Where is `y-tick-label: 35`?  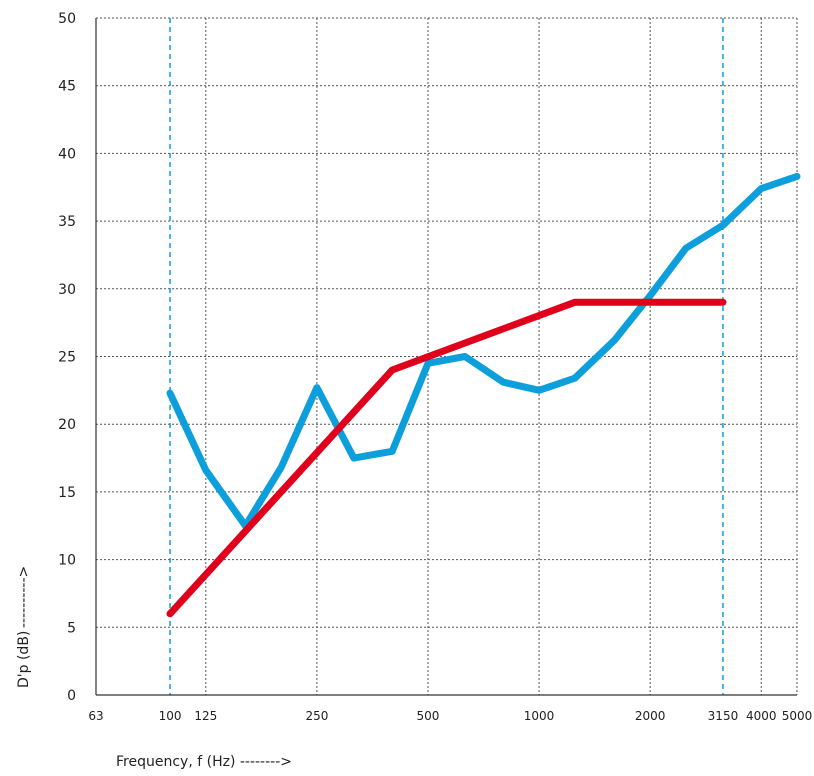 y-tick-label: 35 is located at coordinates (67, 222).